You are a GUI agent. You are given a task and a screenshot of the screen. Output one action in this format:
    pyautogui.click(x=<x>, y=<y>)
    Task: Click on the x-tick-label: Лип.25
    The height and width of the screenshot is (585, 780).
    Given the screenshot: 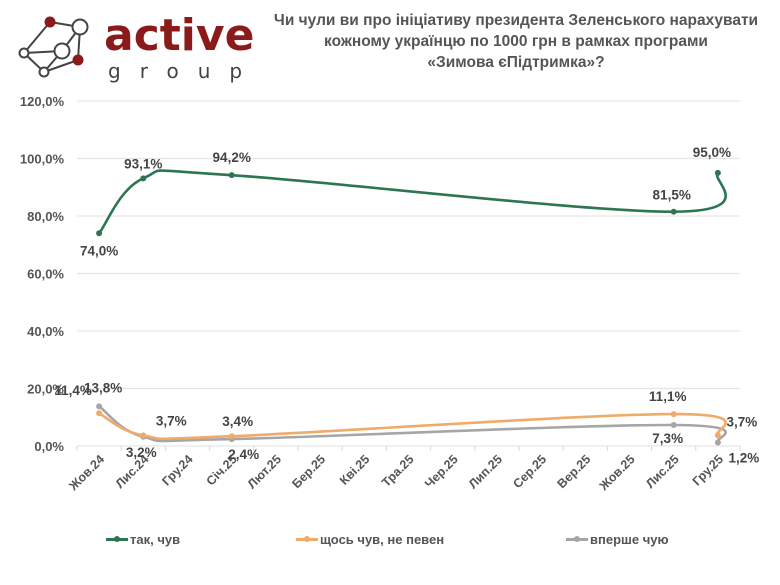 What is the action you would take?
    pyautogui.click(x=485, y=471)
    